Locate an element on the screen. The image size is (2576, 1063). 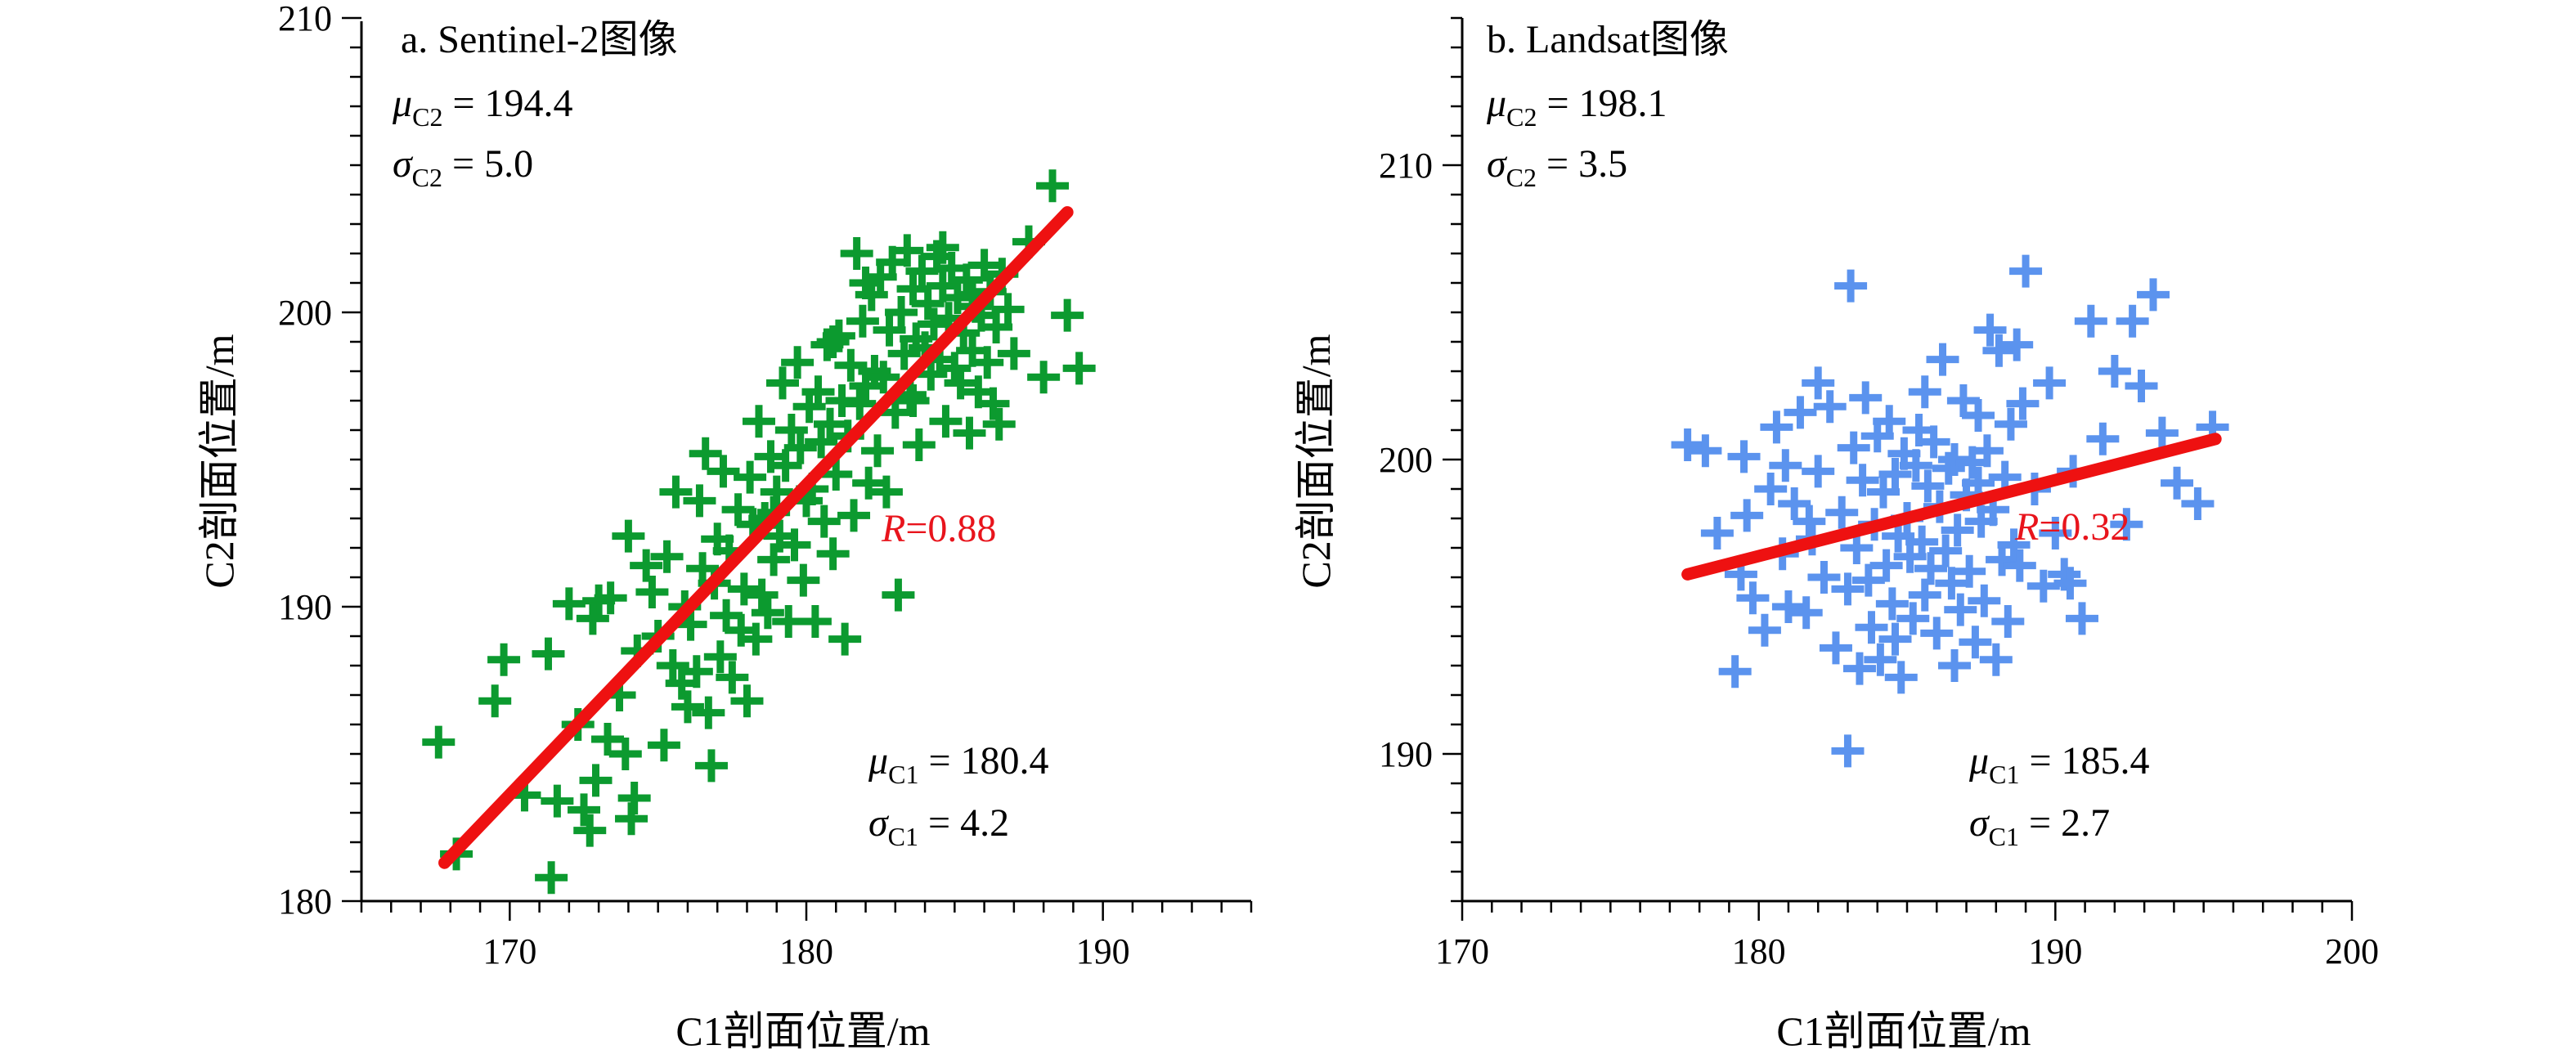
x-tick-label-b: 200 is located at coordinates (2352, 951).